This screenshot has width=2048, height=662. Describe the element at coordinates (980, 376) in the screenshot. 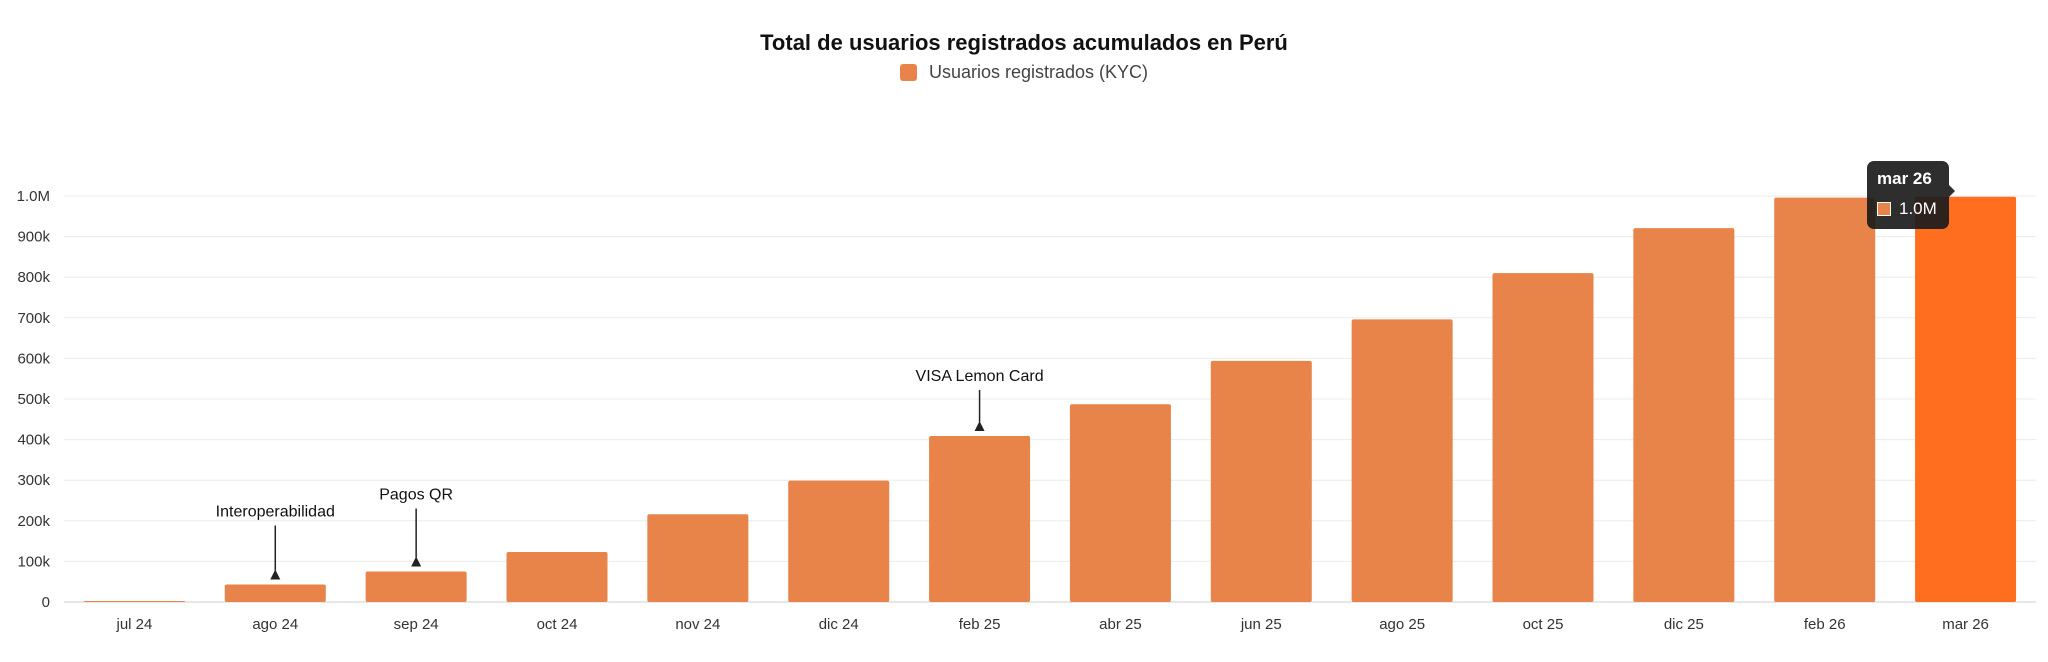

I see `annotation-label: VISA Lemon Card` at that location.